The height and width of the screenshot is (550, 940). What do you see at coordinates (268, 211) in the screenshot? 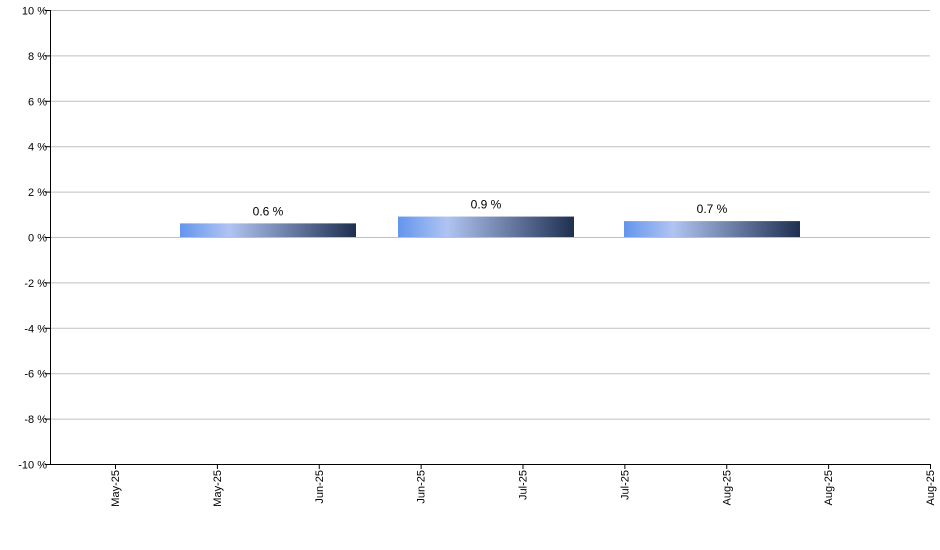
I see `data-label: 0.6 %` at bounding box center [268, 211].